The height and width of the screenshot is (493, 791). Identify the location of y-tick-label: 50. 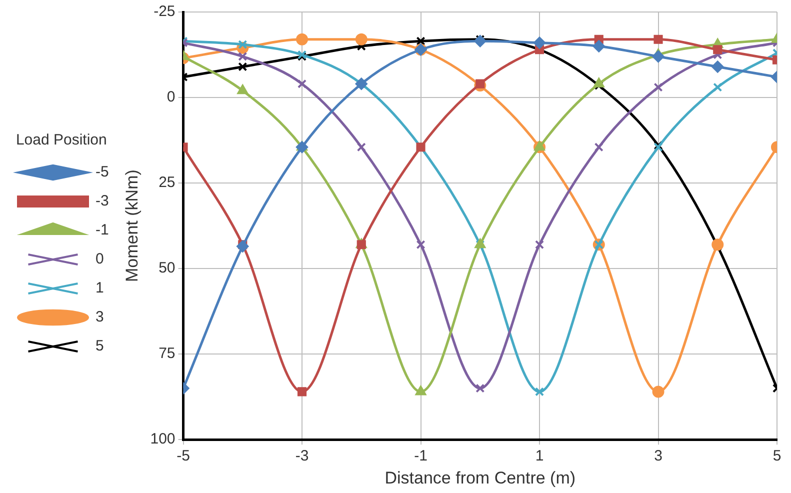
(167, 268).